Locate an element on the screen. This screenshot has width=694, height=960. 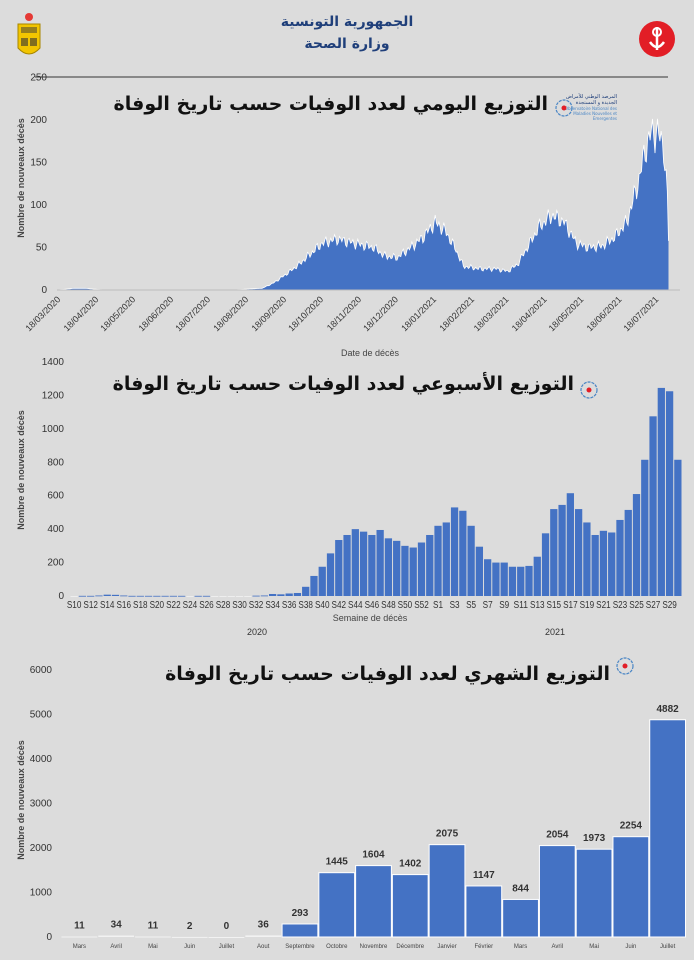
x-tick-label: Janvier is located at coordinates (446, 947).